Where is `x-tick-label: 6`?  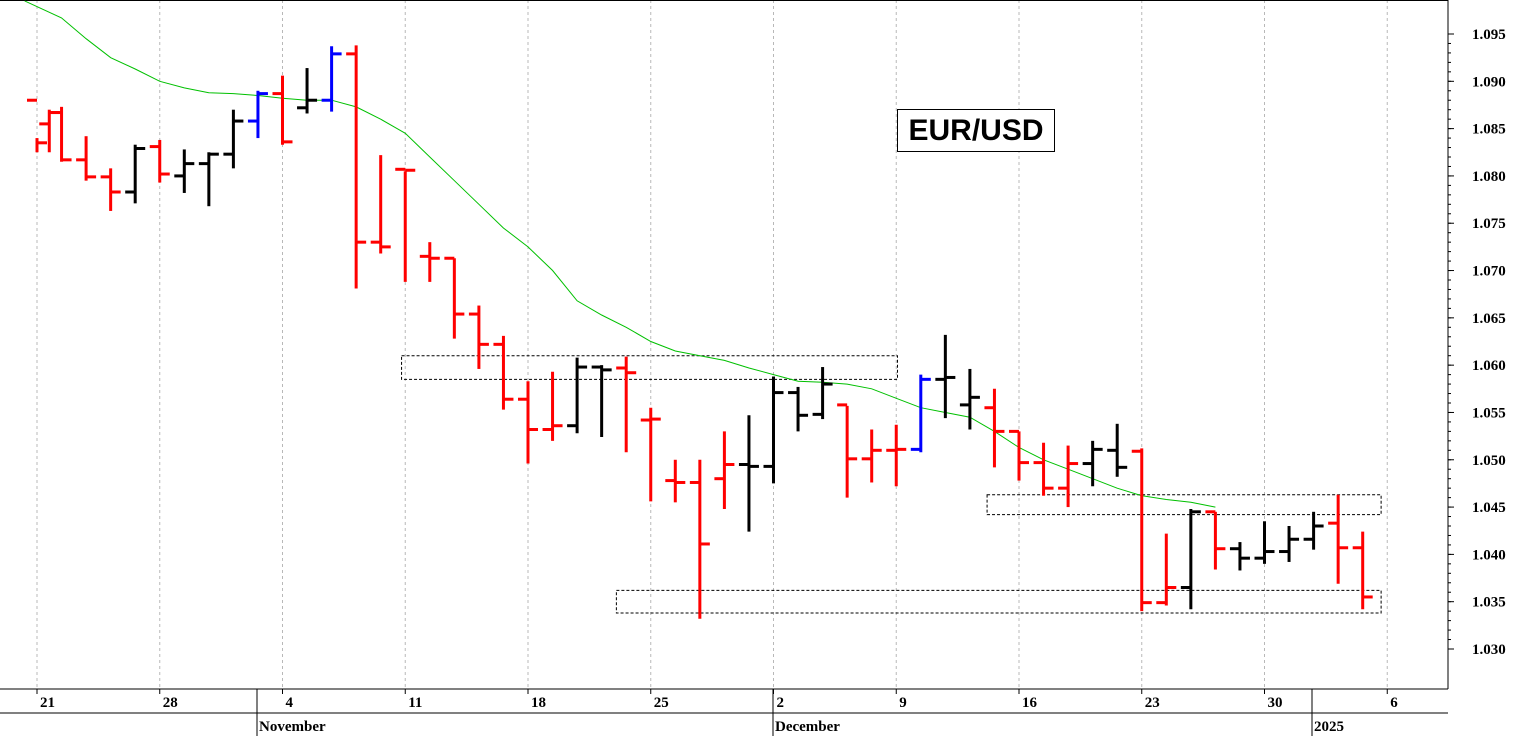
x-tick-label: 6 is located at coordinates (1394, 703).